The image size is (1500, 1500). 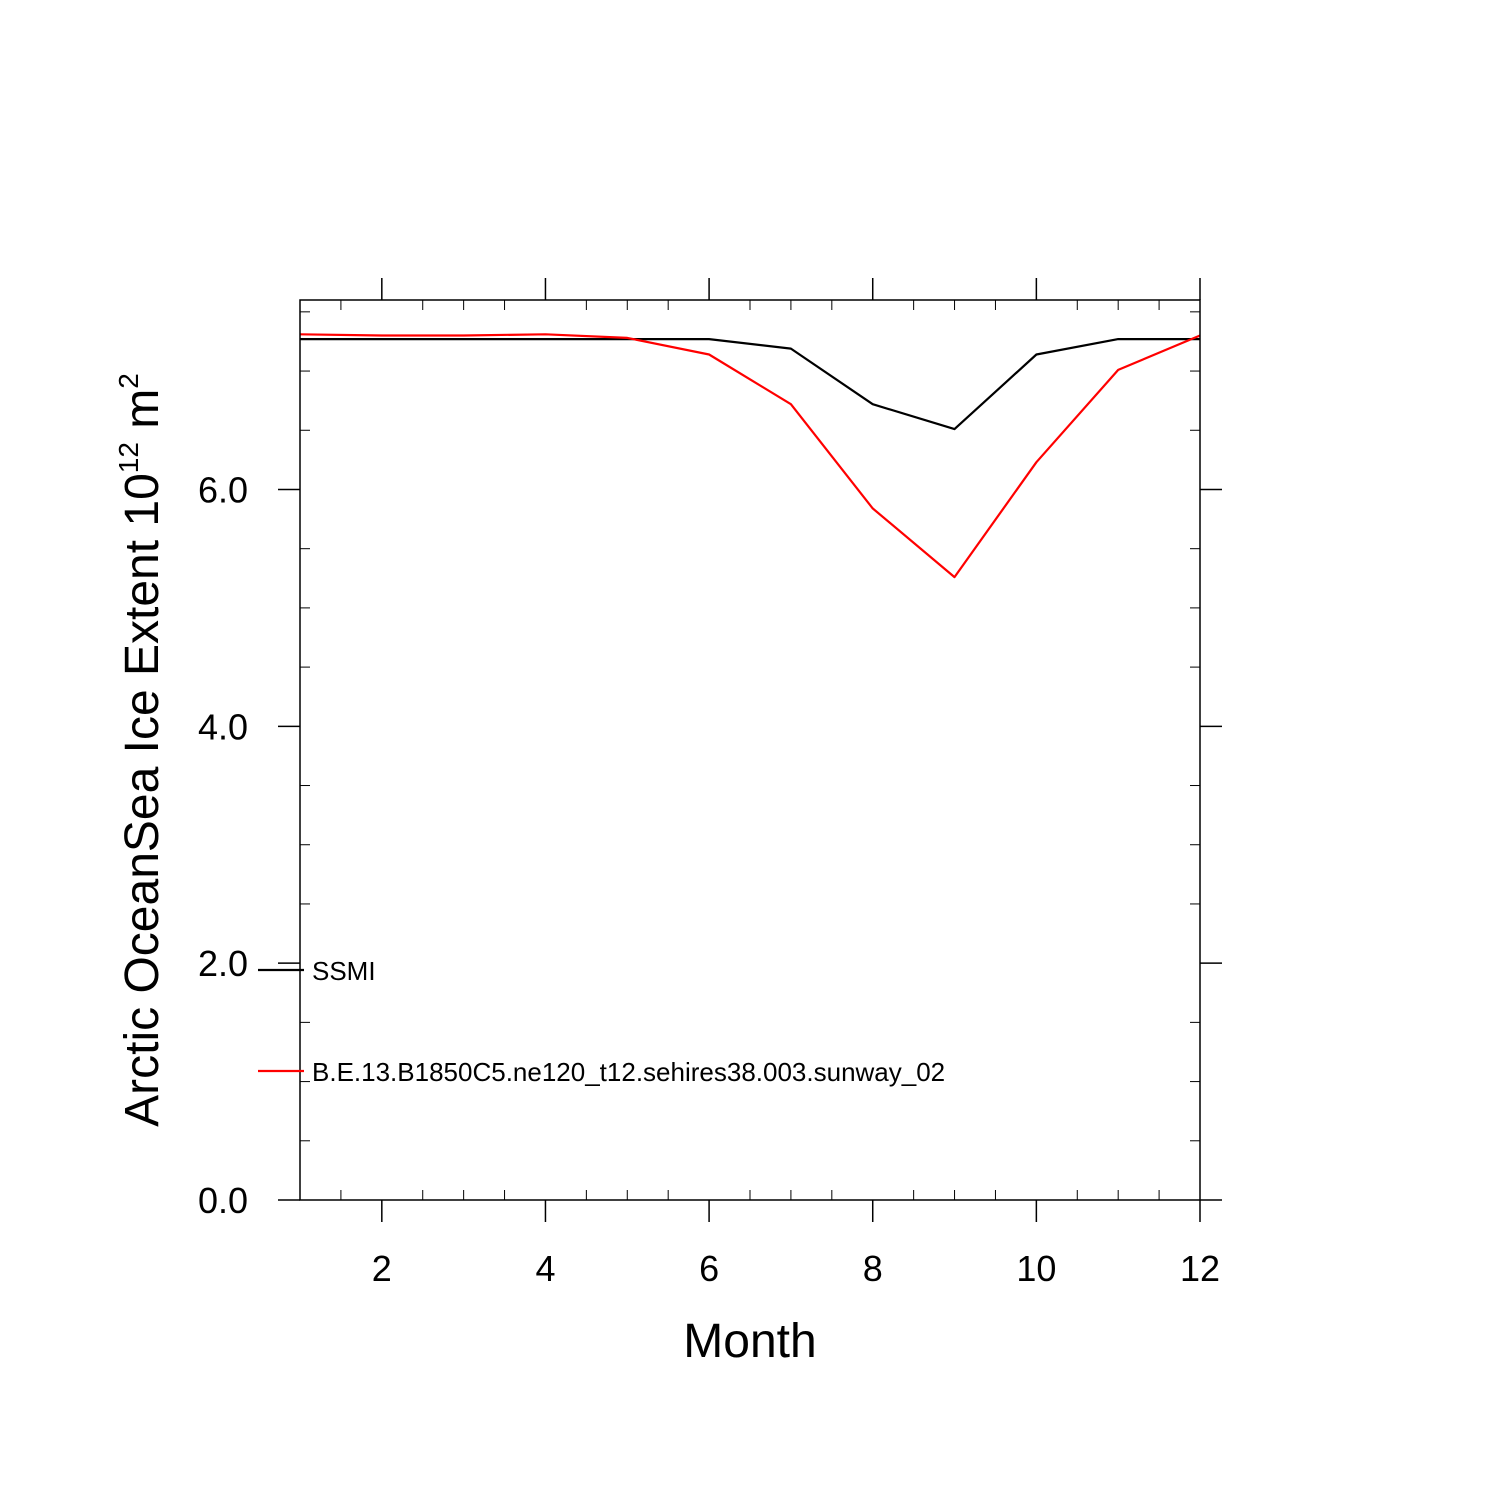 I want to click on x-tick-label: 6, so click(x=709, y=1268).